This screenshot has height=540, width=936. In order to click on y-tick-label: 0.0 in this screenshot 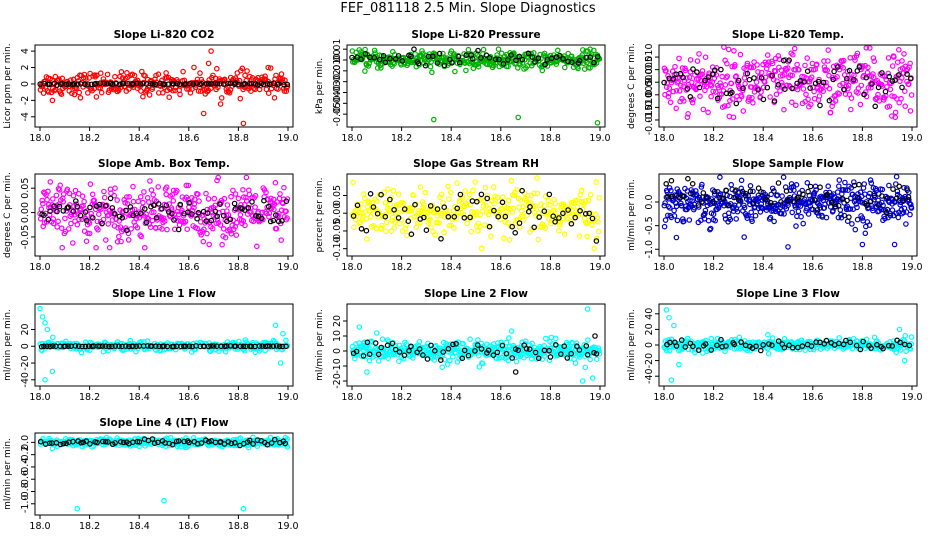, I will do `click(25, 442)`.